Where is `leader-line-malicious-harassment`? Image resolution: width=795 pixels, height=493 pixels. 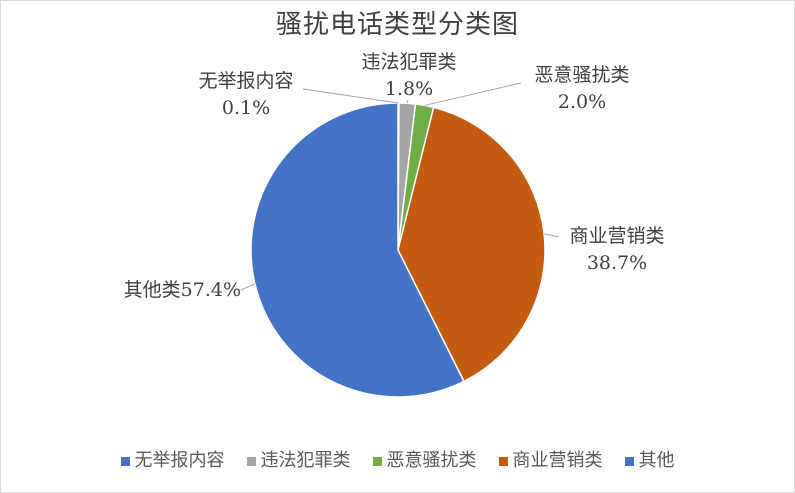 leader-line-malicious-harassment is located at coordinates (473, 94).